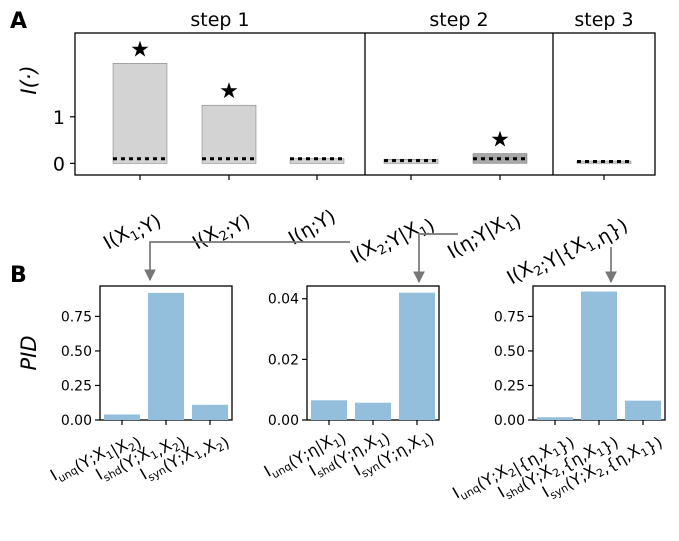 The image size is (679, 541). What do you see at coordinates (484, 236) in the screenshot?
I see `x-tick-label: I(η;Y|X1)` at bounding box center [484, 236].